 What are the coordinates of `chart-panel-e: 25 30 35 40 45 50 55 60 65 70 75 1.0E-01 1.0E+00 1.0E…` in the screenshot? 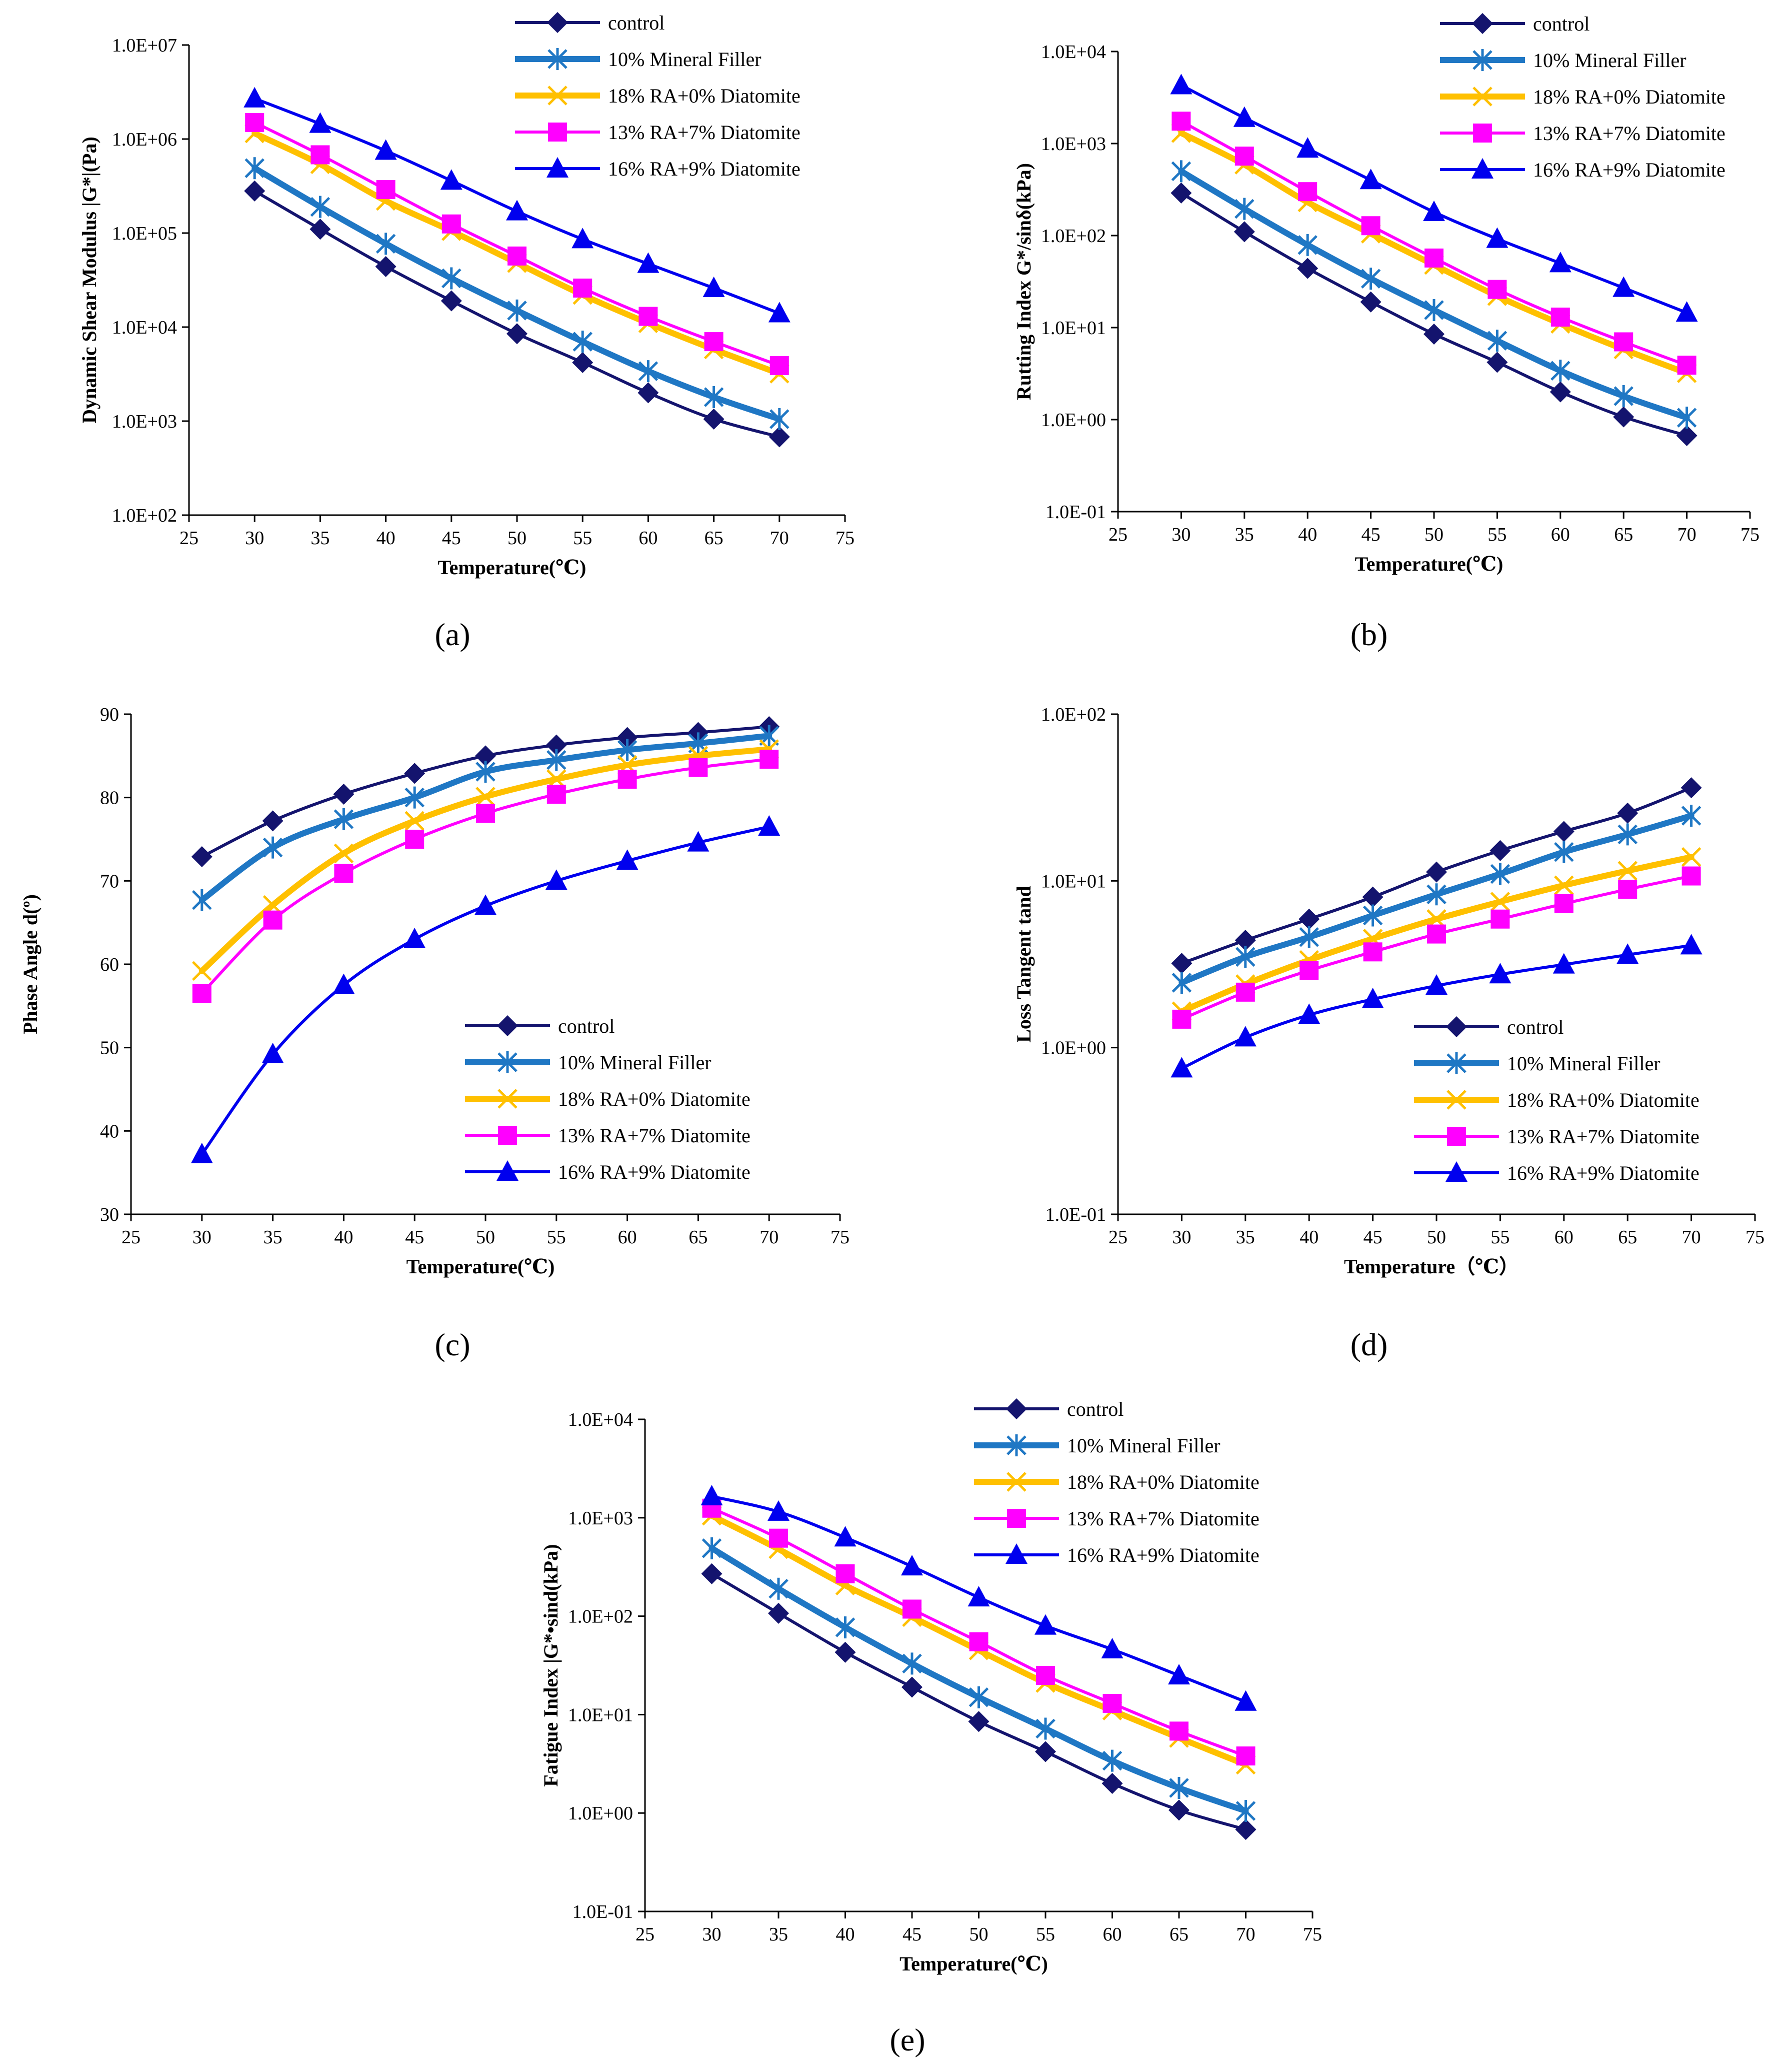 It's located at (931, 1727).